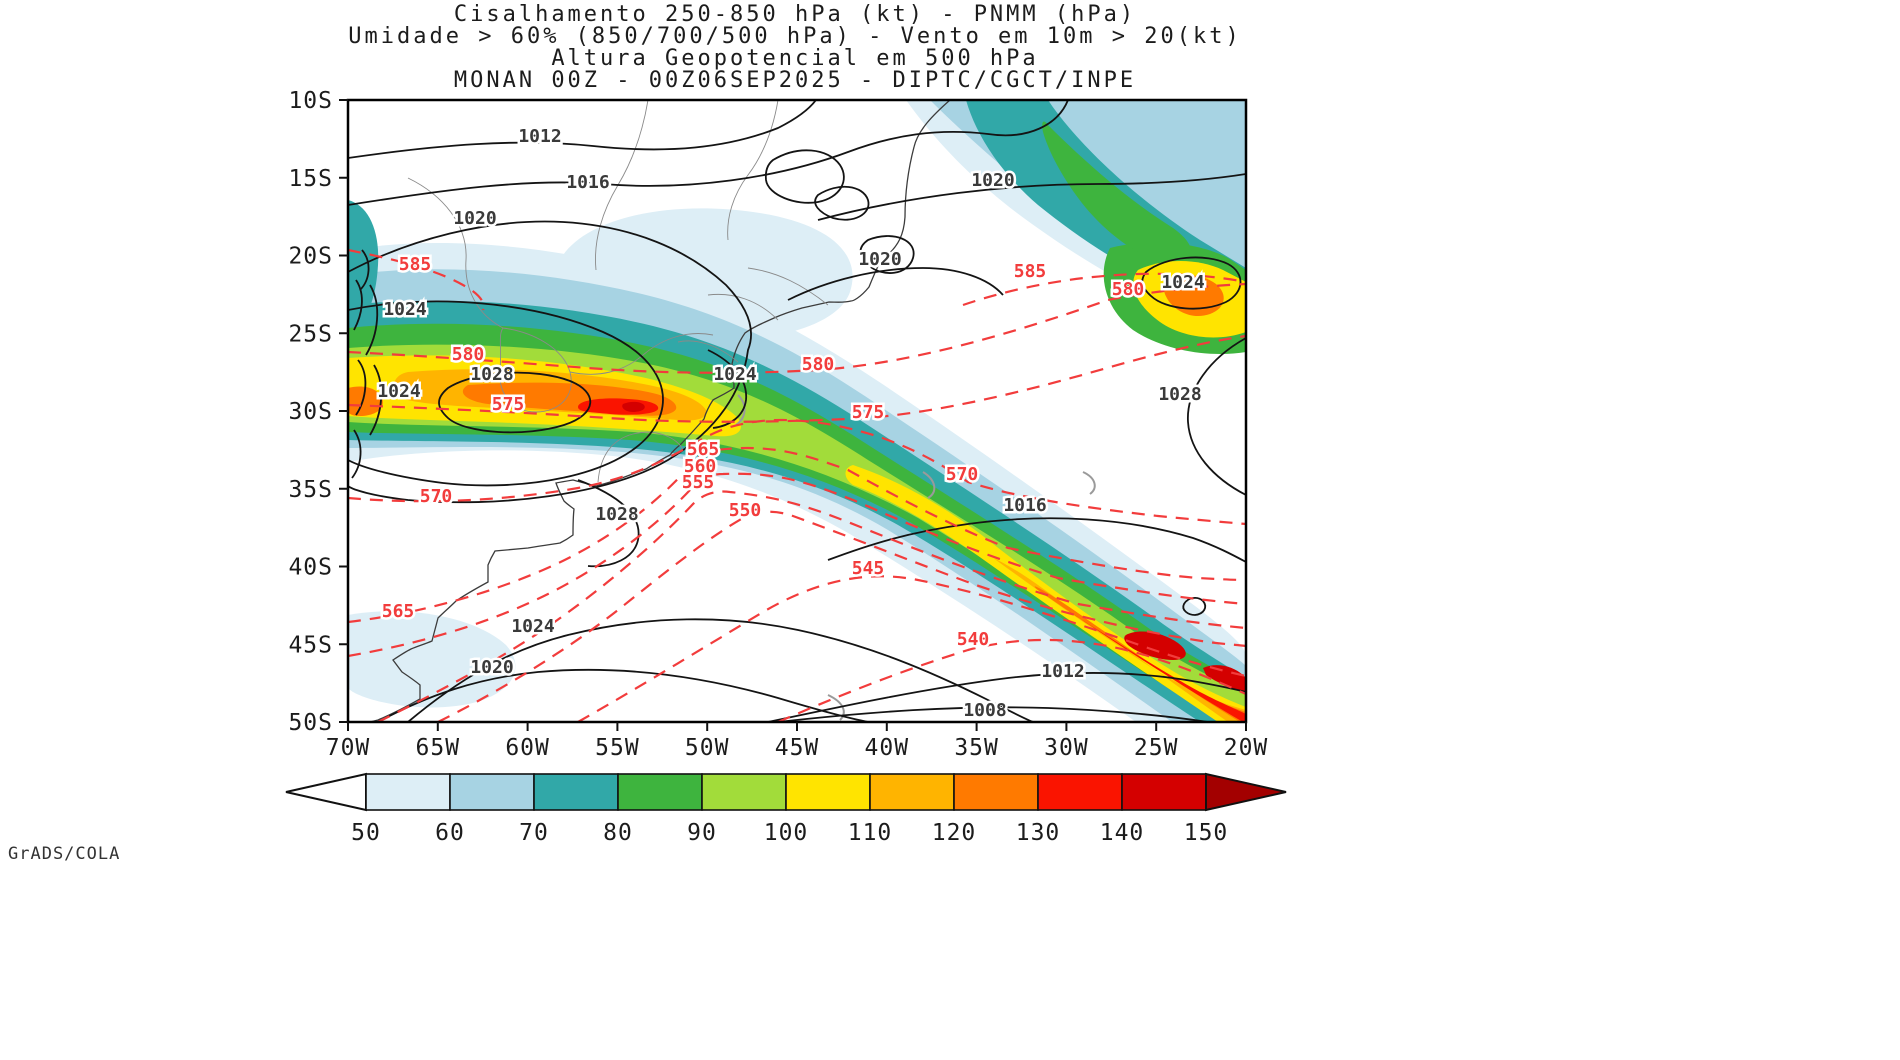  I want to click on colorbar-tick-label: 80, so click(618, 833).